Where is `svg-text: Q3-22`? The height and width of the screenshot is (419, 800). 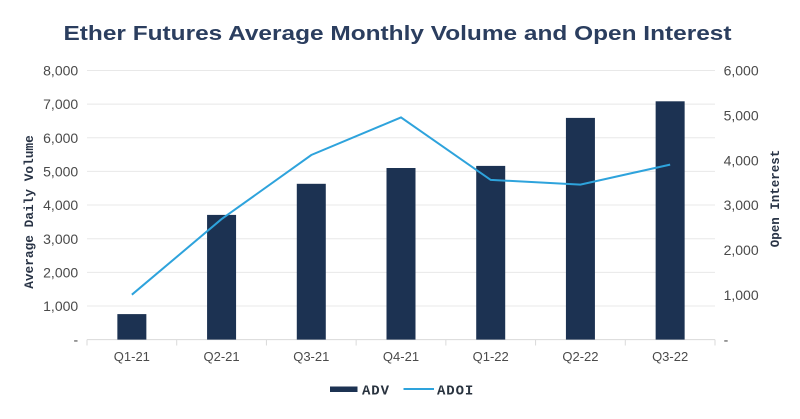
svg-text: Q3-22 is located at coordinates (670, 356).